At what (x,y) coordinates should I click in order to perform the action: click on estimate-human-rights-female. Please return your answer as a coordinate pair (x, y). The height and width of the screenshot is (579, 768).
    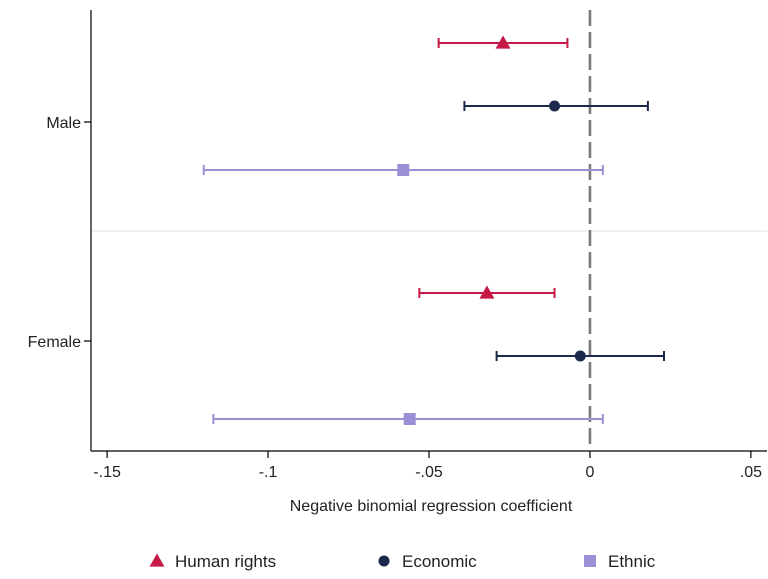
    Looking at the image, I should click on (487, 292).